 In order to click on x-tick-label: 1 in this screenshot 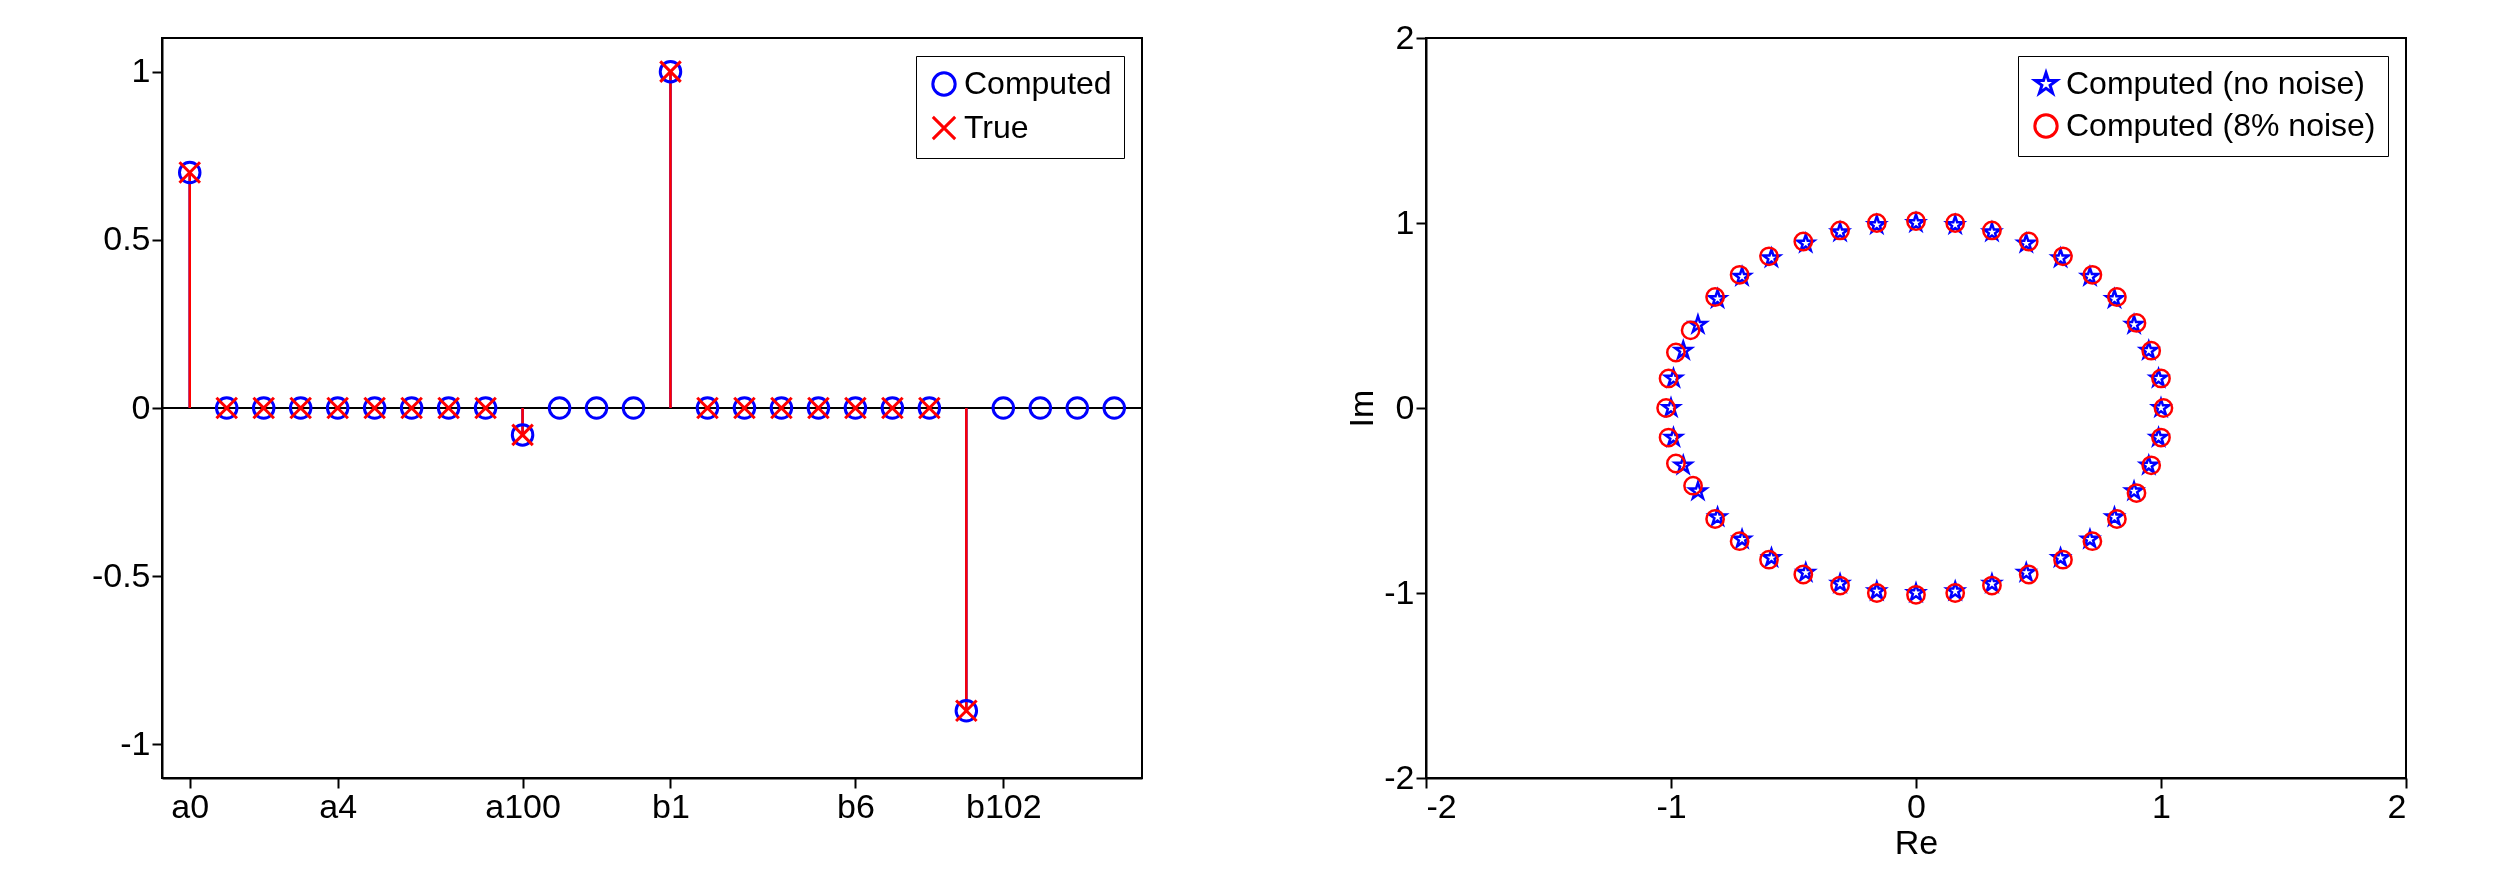, I will do `click(2161, 805)`.